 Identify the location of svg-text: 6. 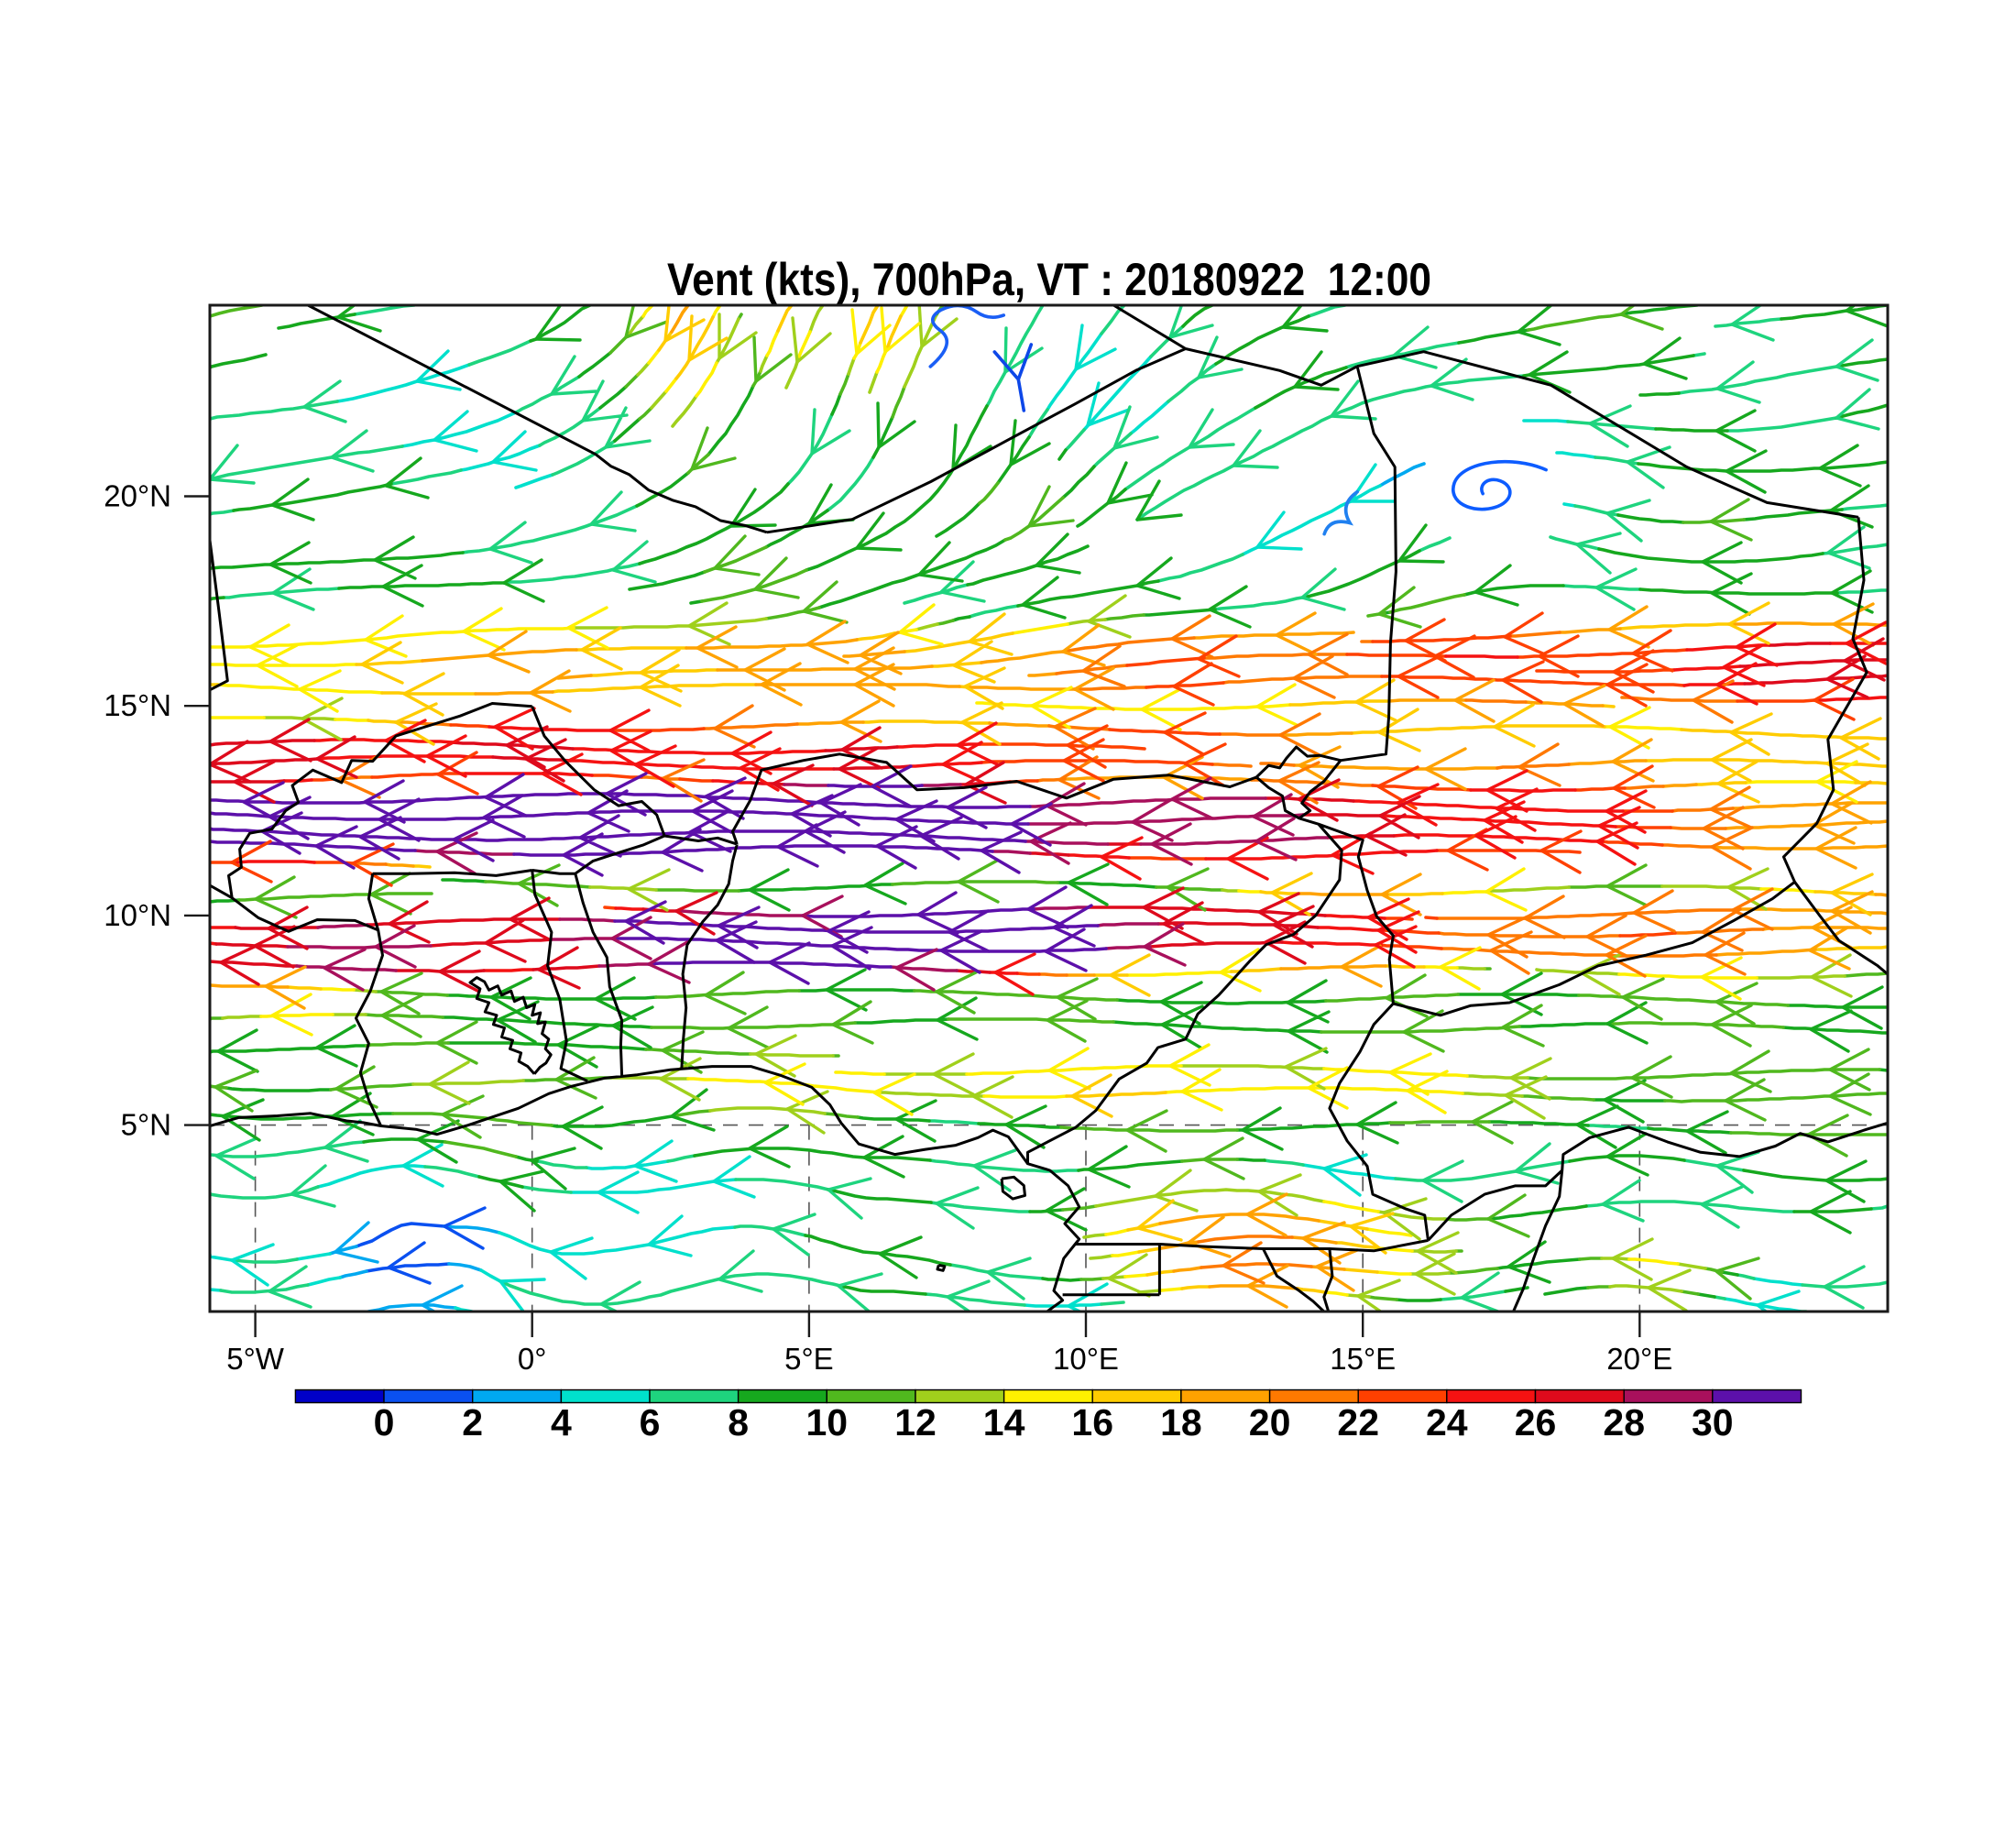
(650, 1422).